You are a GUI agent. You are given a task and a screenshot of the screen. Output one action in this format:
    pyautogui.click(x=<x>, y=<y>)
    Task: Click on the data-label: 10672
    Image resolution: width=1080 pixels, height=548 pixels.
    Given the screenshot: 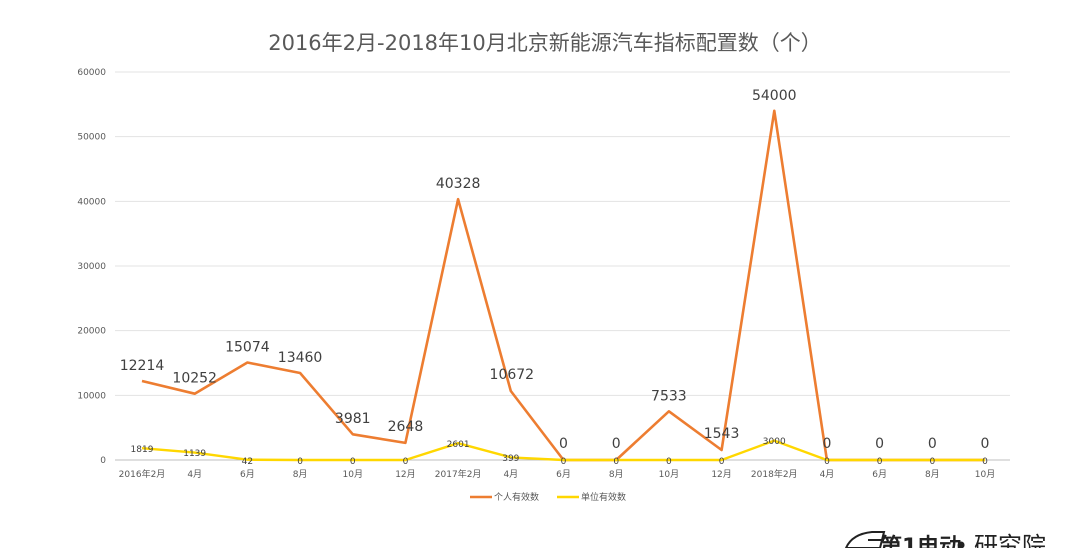 What is the action you would take?
    pyautogui.click(x=512, y=375)
    